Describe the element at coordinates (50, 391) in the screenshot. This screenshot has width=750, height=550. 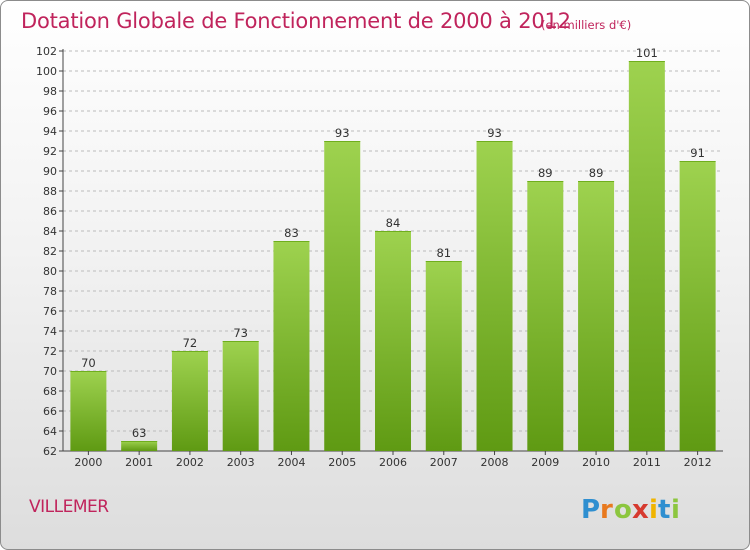
I see `y-tick-label: 68` at that location.